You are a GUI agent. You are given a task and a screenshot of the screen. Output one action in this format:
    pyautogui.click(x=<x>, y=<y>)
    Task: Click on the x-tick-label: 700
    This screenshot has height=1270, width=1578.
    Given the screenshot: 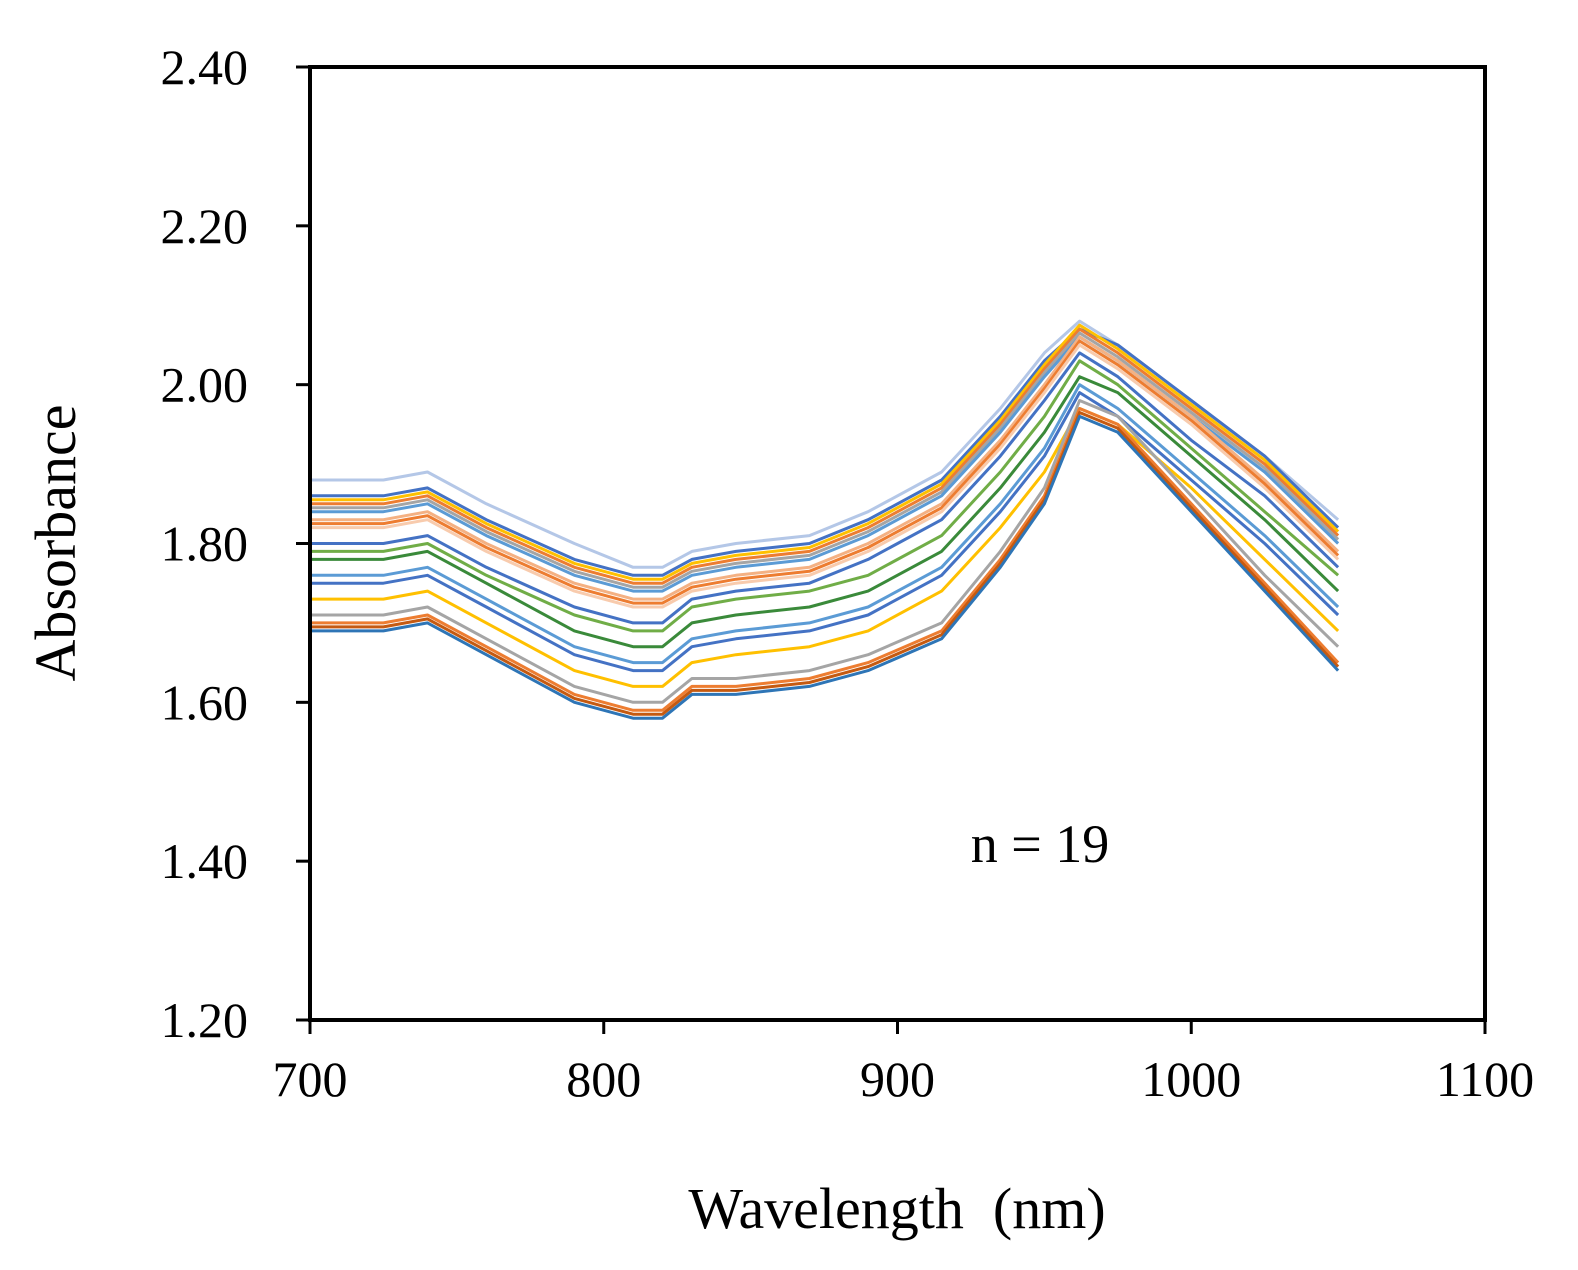 What is the action you would take?
    pyautogui.click(x=310, y=1079)
    